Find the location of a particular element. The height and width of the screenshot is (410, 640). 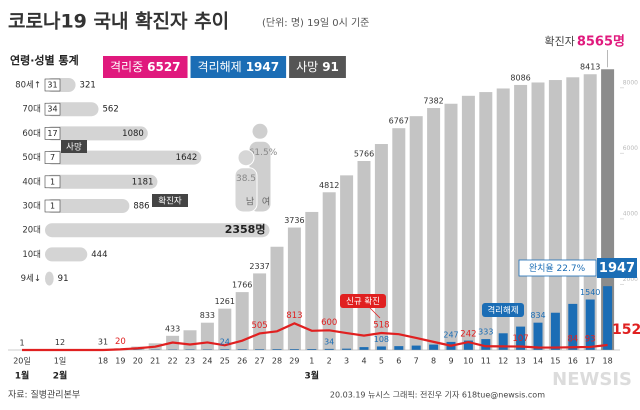

annotation: 완치율 22.7% is located at coordinates (557, 268).